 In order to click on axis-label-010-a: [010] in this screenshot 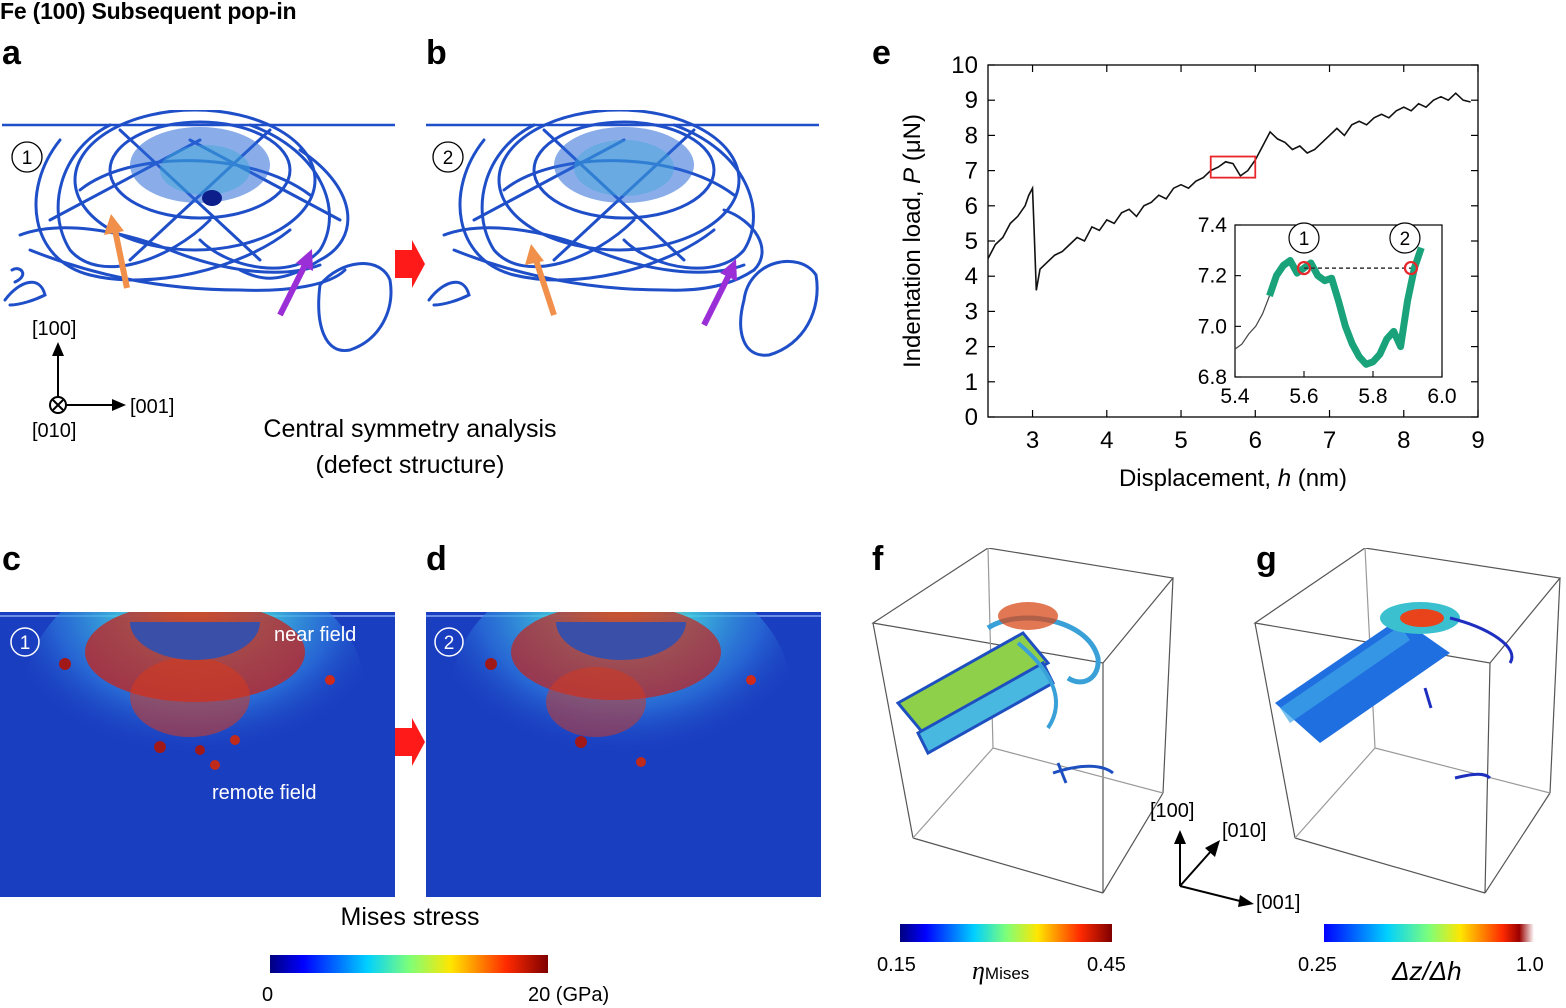, I will do `click(54, 431)`.